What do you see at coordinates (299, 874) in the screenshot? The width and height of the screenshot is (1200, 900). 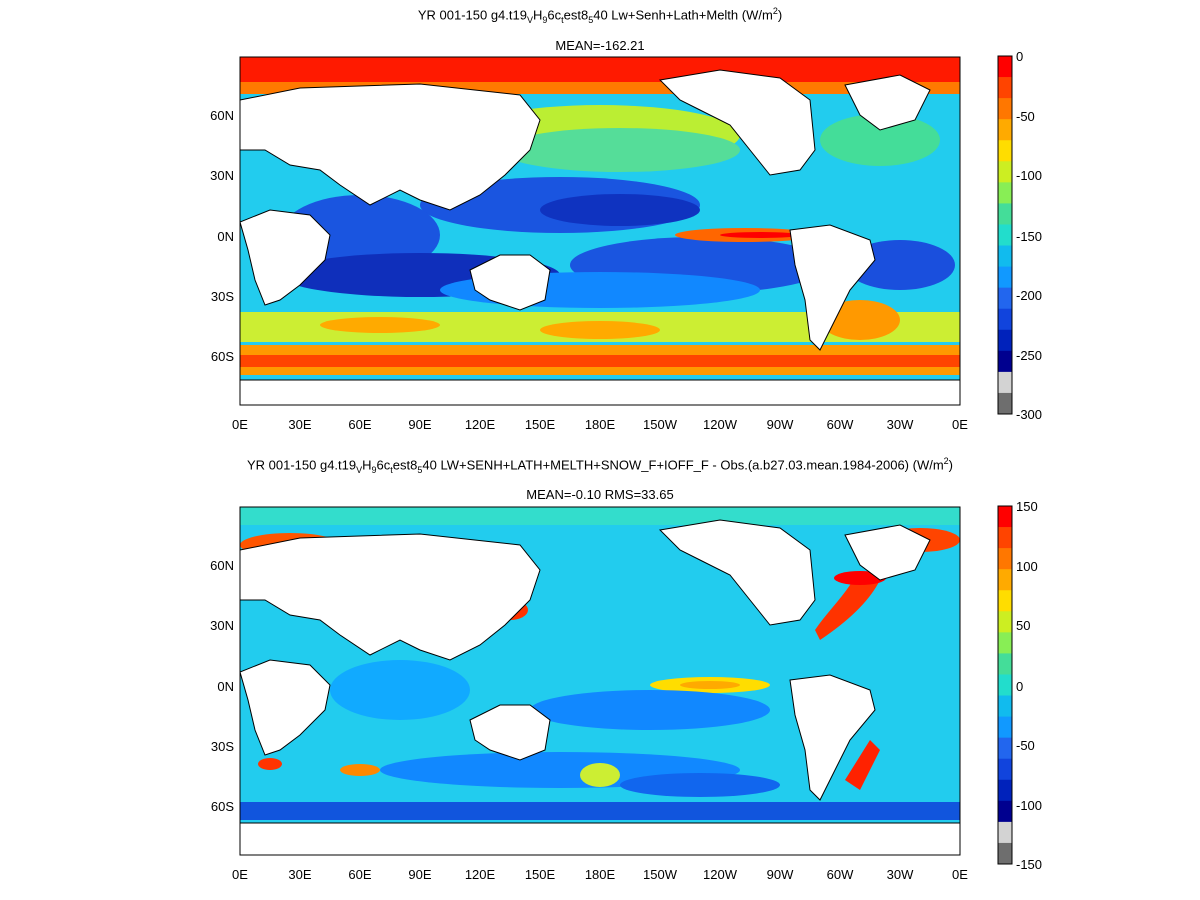 I see `lon-tick-label: 30E` at bounding box center [299, 874].